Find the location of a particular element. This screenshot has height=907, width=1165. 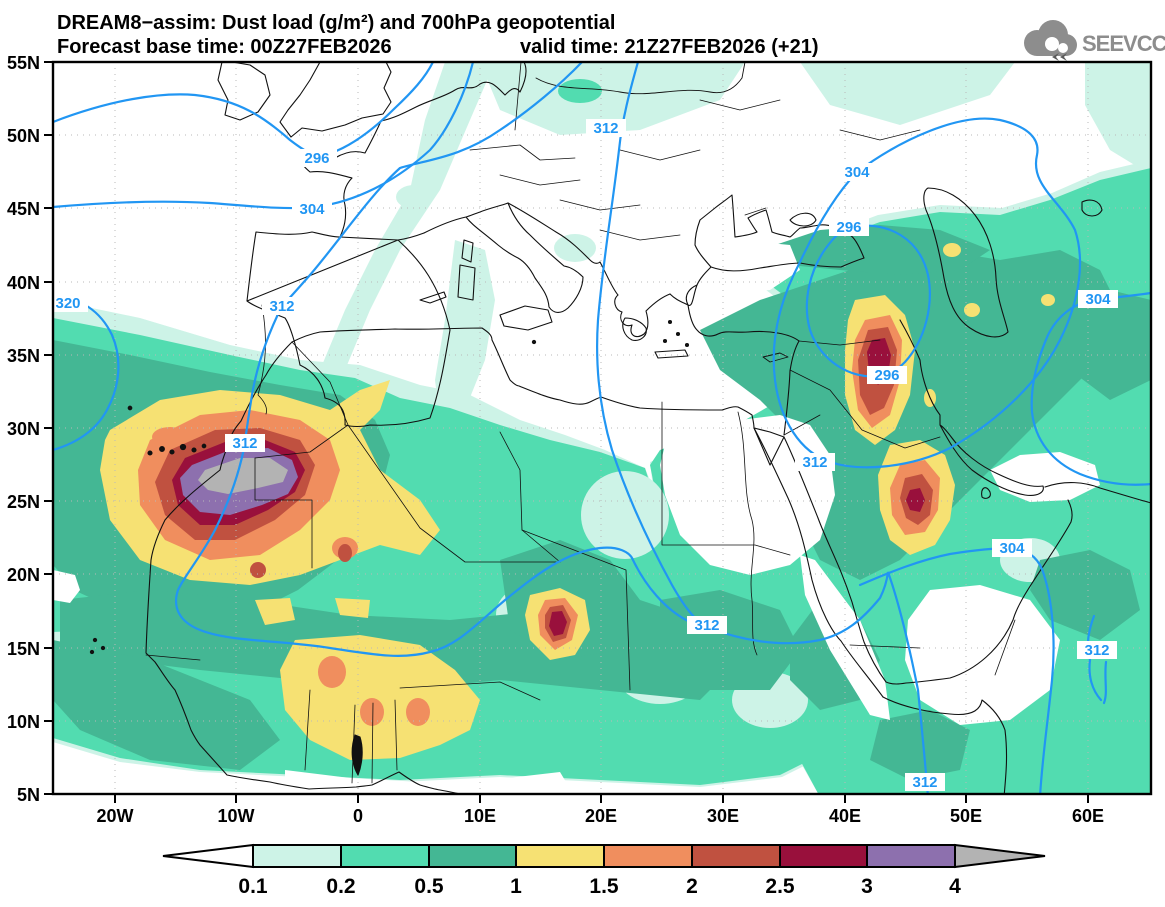

lon-tick-label: 60E is located at coordinates (1088, 816).